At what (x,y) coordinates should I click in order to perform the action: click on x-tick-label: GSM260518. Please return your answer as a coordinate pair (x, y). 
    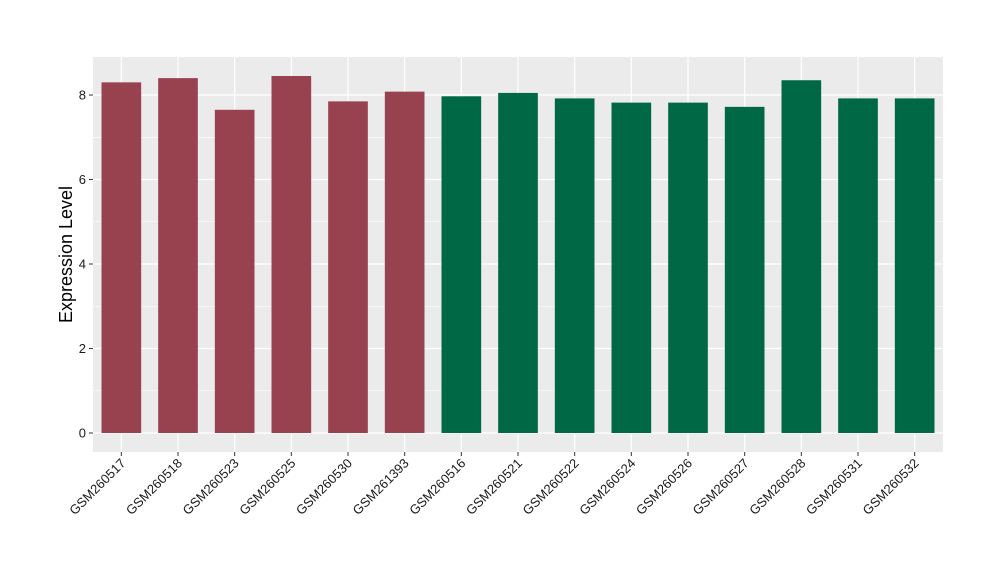
    Looking at the image, I should click on (154, 487).